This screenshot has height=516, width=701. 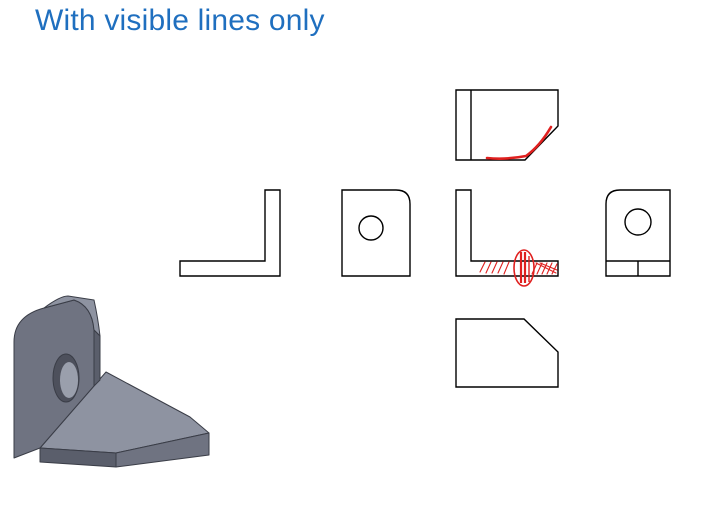 I want to click on bottom-view, so click(x=507, y=353).